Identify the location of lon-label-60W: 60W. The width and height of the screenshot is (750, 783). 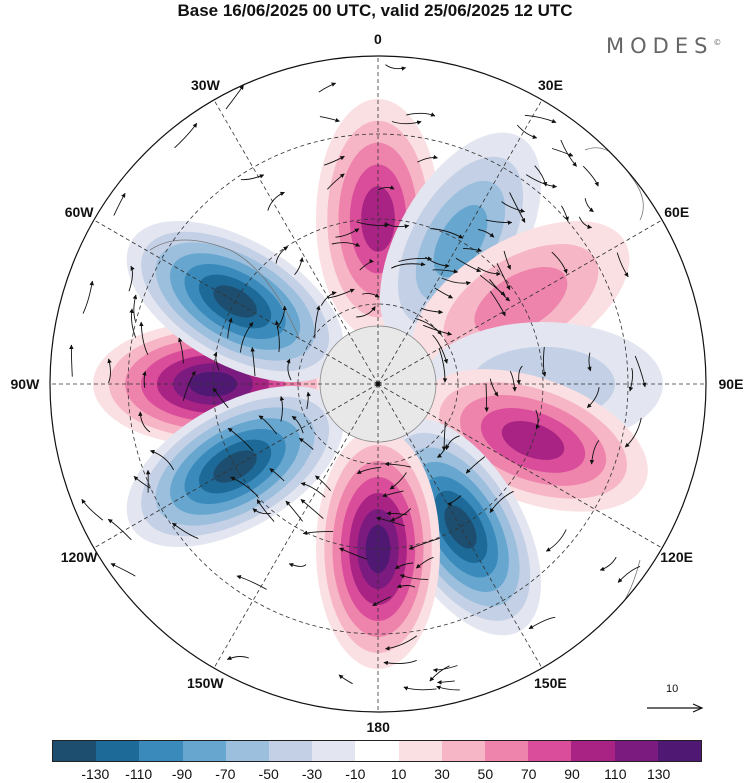
(79, 211).